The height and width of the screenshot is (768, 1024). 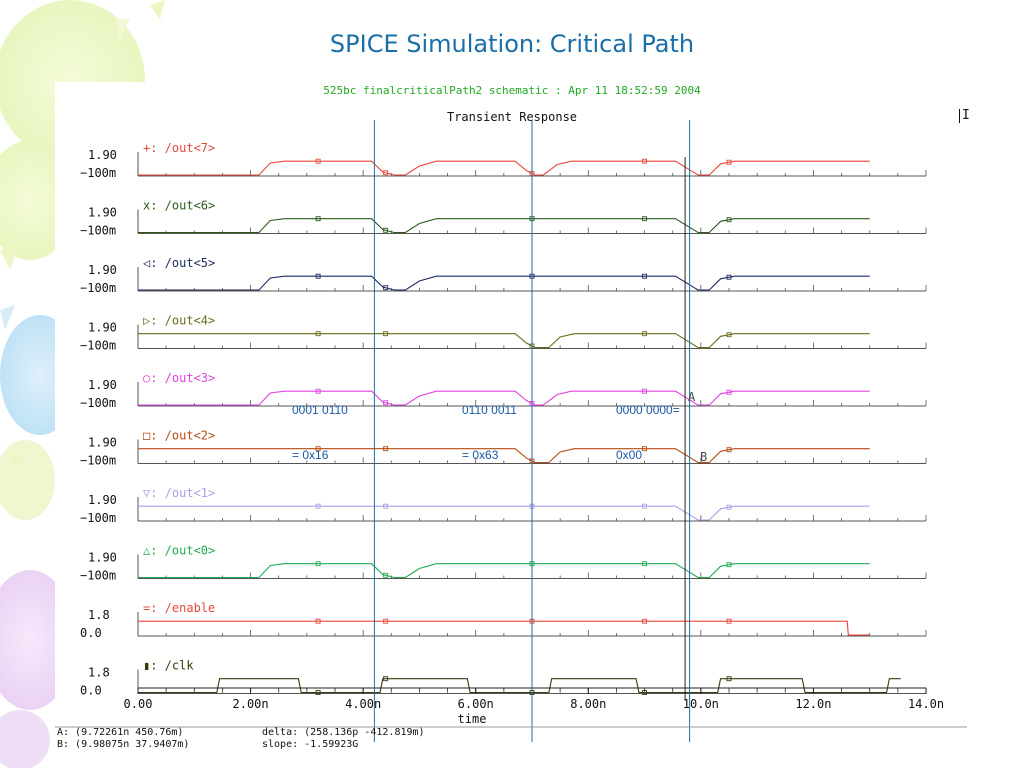 What do you see at coordinates (964, 116) in the screenshot?
I see `window-corner-glyph: I` at bounding box center [964, 116].